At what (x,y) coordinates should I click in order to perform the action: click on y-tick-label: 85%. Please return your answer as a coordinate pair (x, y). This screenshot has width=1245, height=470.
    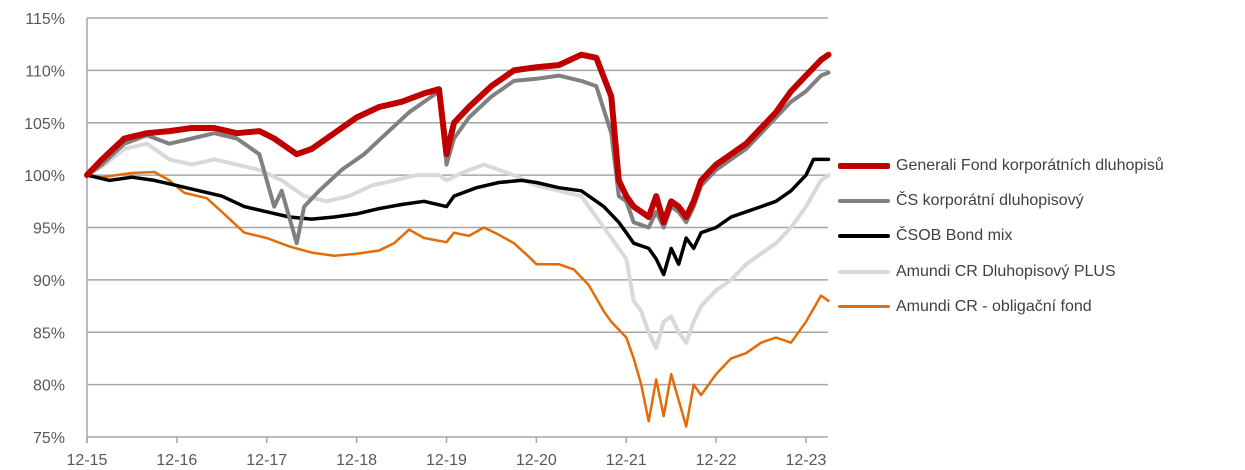
    Looking at the image, I should click on (49, 333).